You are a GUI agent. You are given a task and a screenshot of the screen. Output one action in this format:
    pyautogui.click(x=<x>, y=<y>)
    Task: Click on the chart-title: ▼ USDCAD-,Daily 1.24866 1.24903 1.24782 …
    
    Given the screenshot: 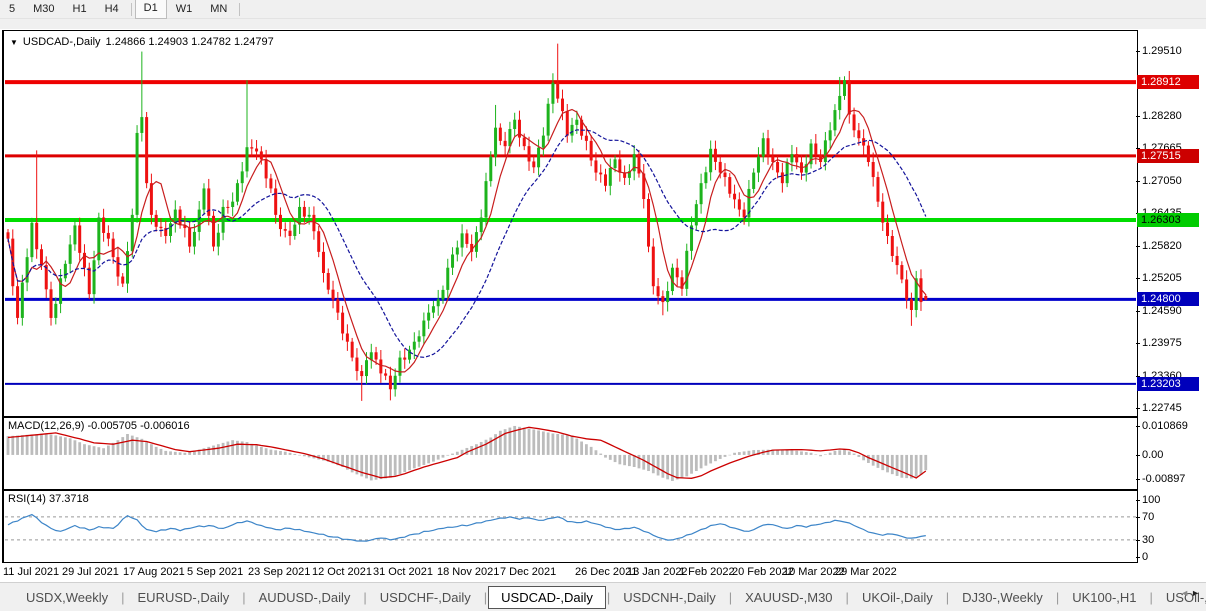 What is the action you would take?
    pyautogui.click(x=142, y=42)
    